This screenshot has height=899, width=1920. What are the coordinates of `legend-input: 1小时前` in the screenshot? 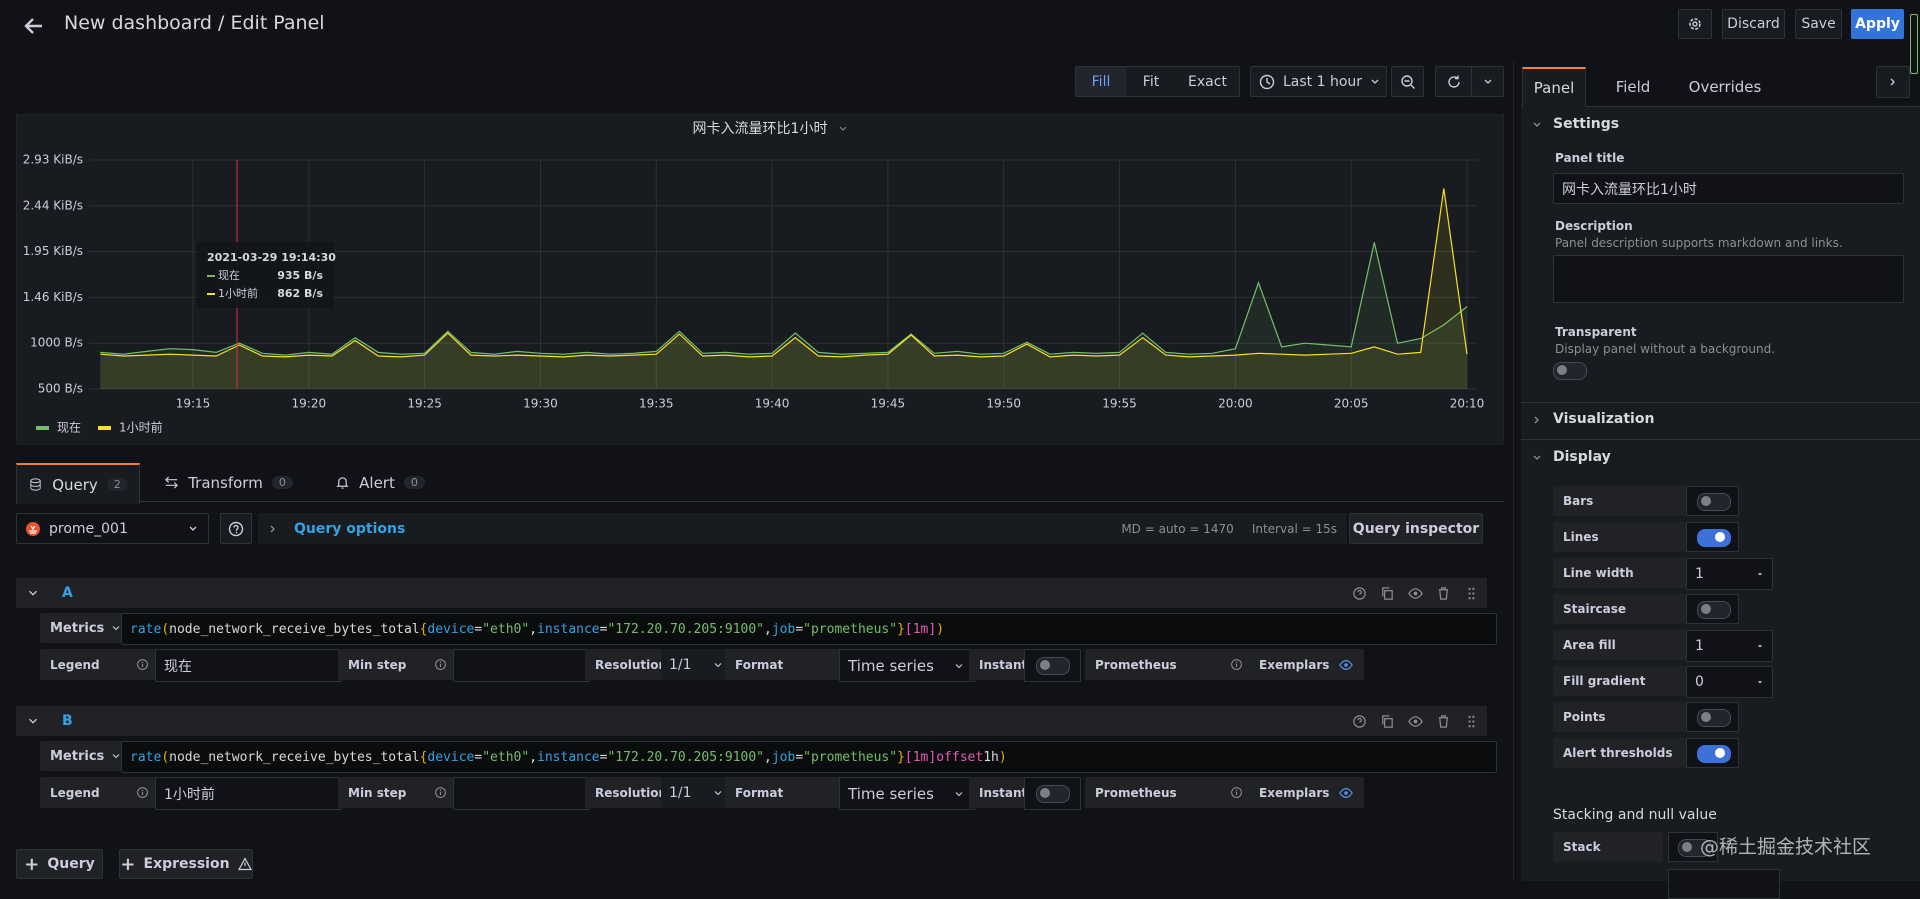 It's located at (248, 793).